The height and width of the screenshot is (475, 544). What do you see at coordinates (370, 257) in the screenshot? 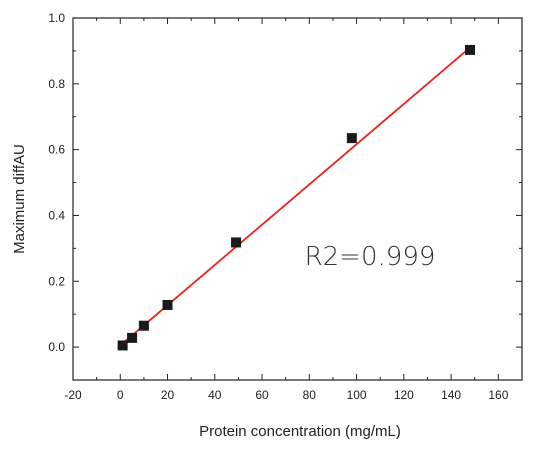
I see `r2-annotation: R2=0.999` at bounding box center [370, 257].